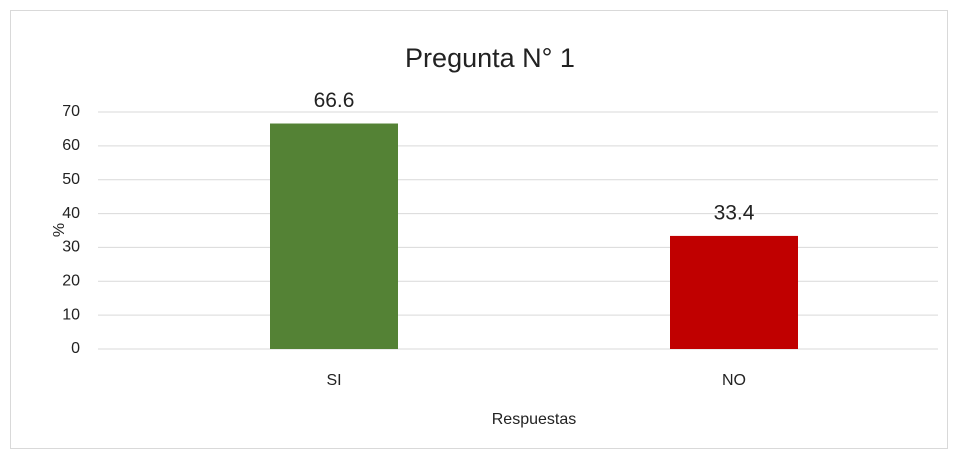 The width and height of the screenshot is (958, 459). I want to click on chart-title: Pregunta N° 1, so click(490, 58).